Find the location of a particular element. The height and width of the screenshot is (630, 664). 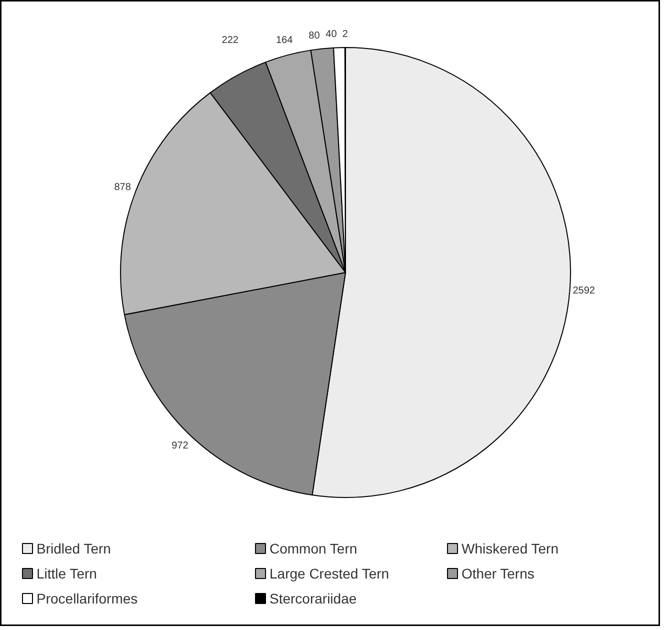

data-label: 878 is located at coordinates (123, 187).